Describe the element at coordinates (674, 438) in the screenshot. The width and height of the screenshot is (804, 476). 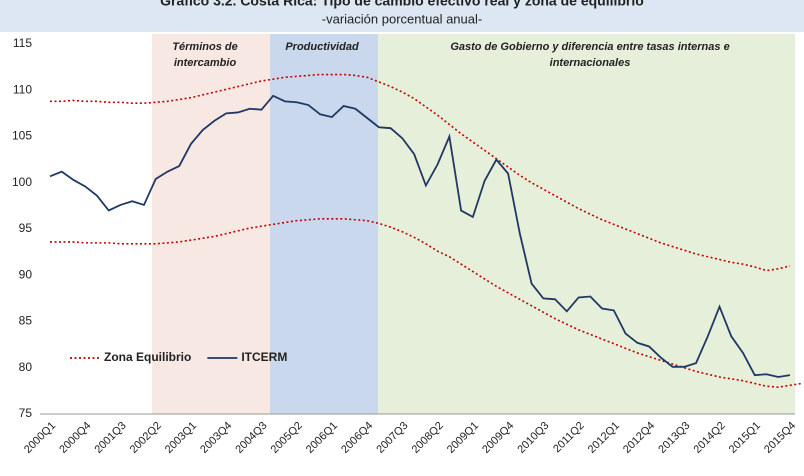
I see `x-tick-label: 2013Q3` at that location.